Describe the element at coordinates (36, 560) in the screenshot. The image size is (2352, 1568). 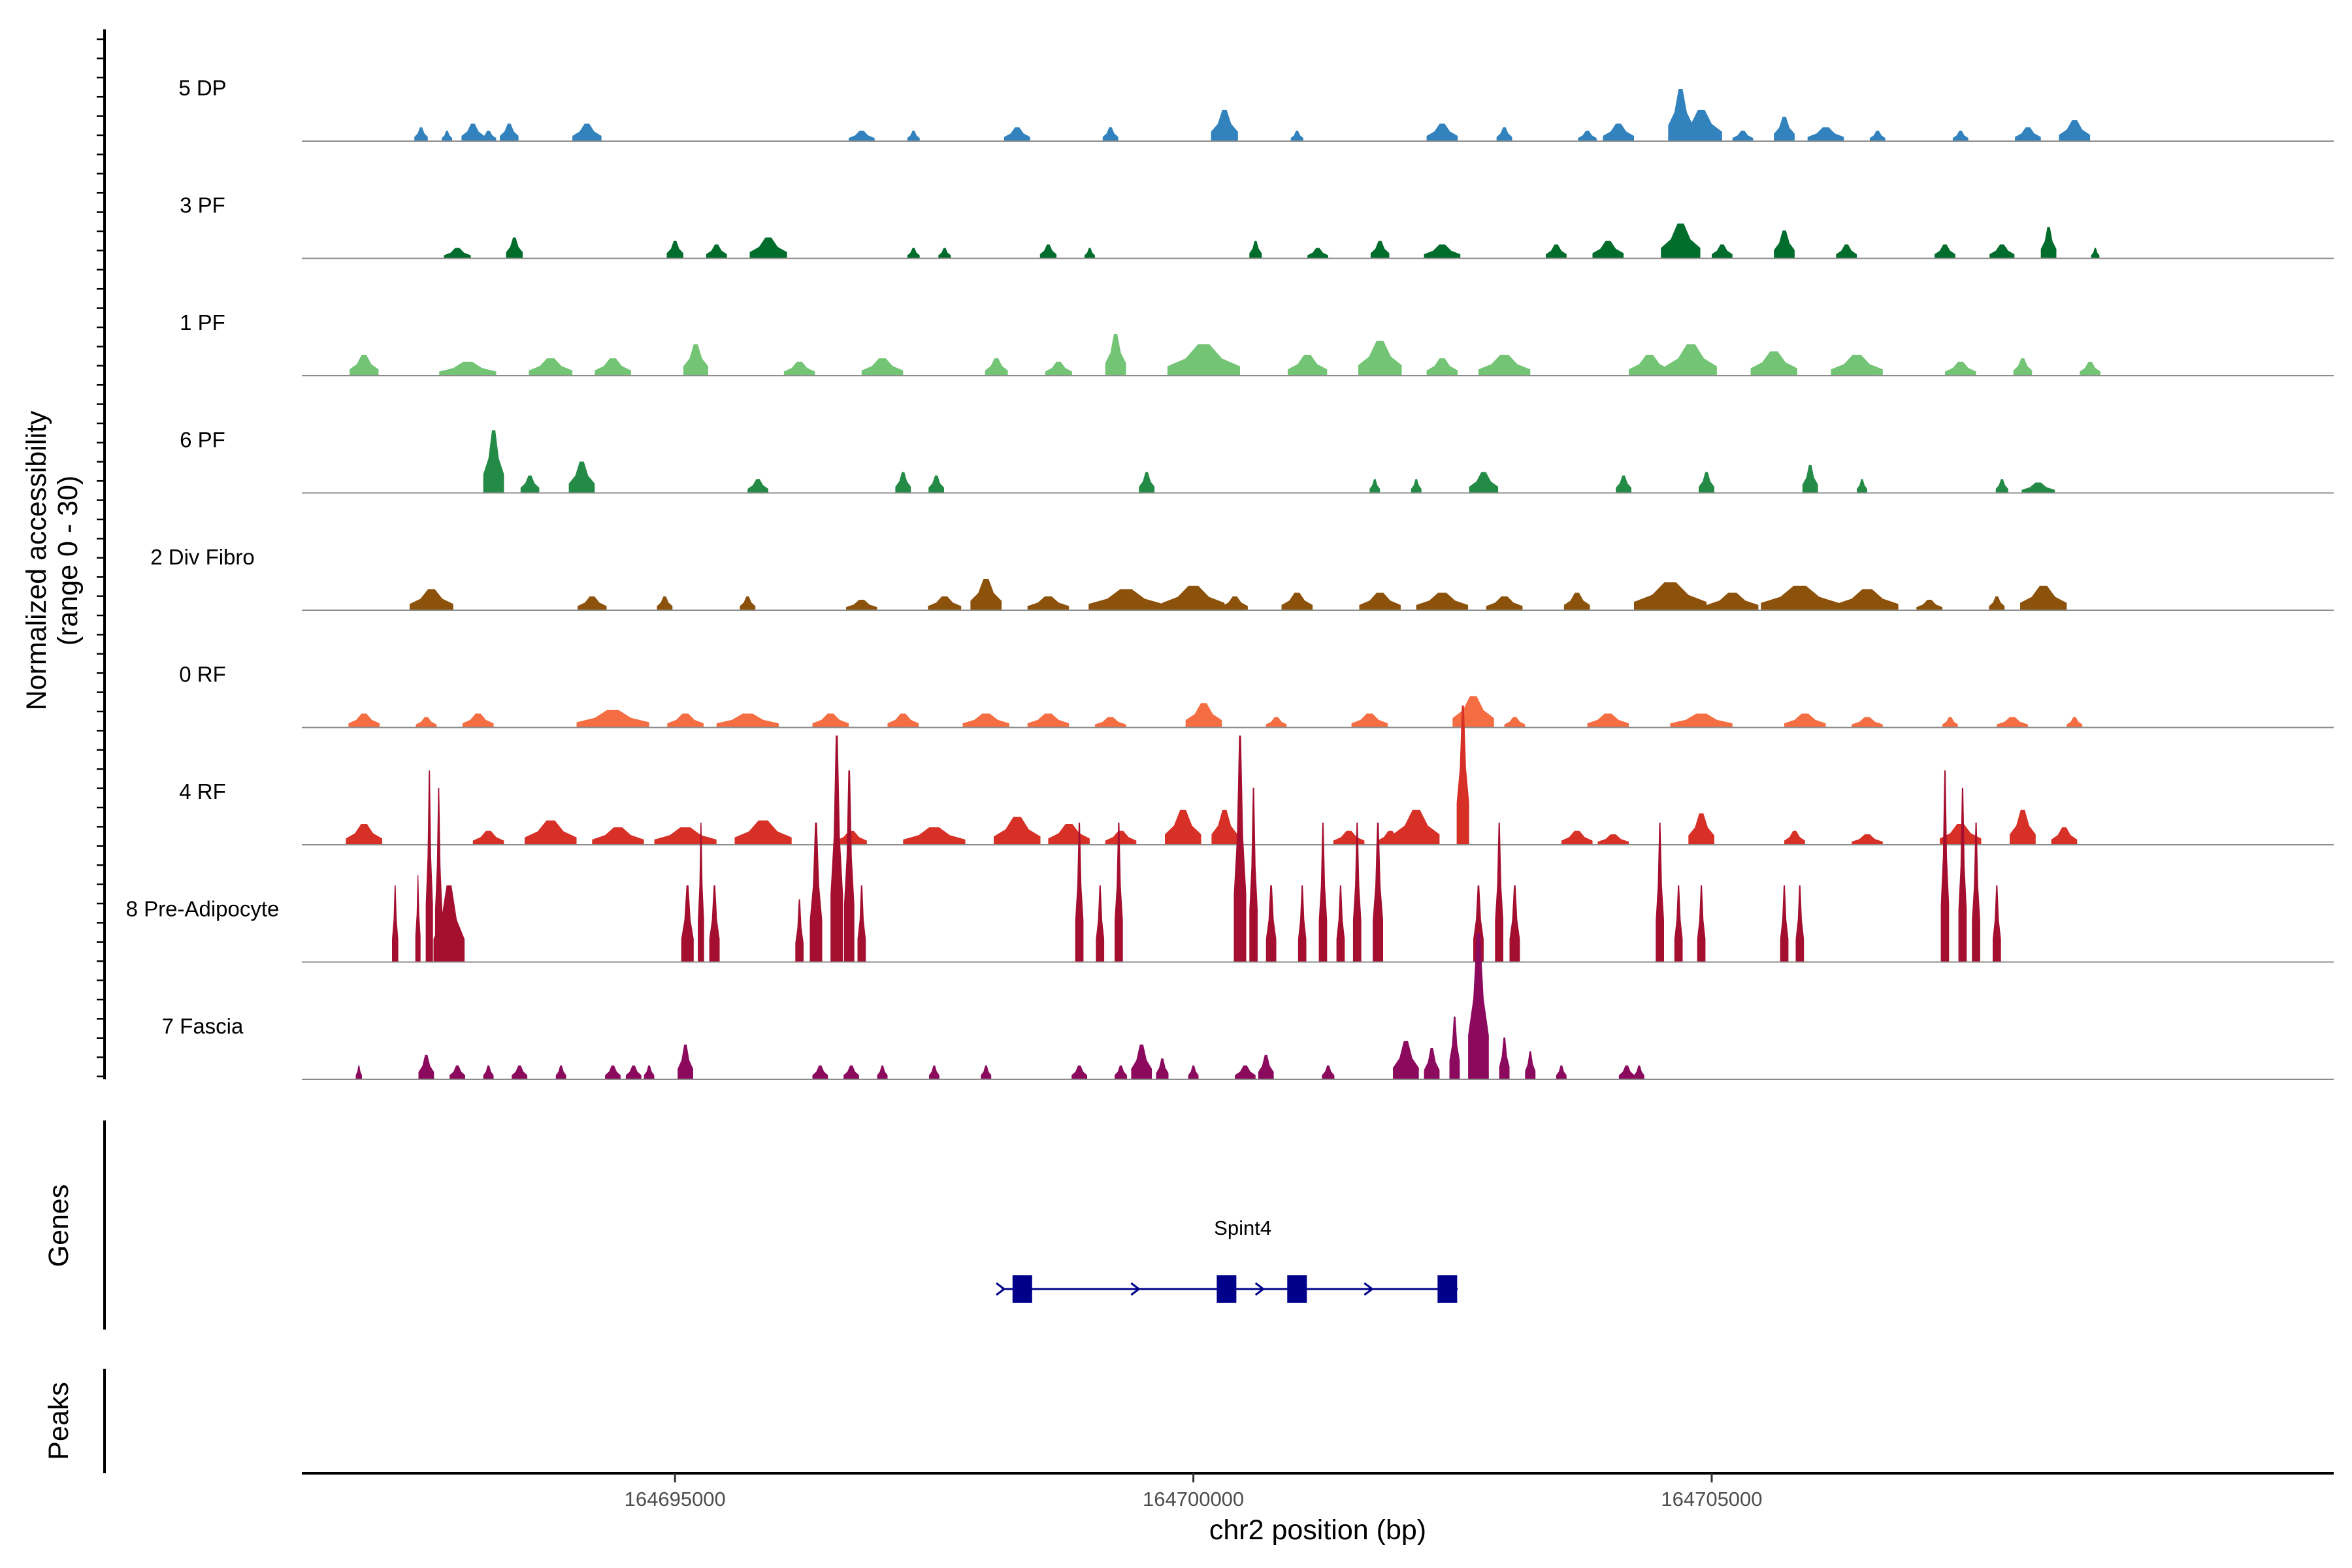
I see `y-axis-title: Normalized accessibility` at that location.